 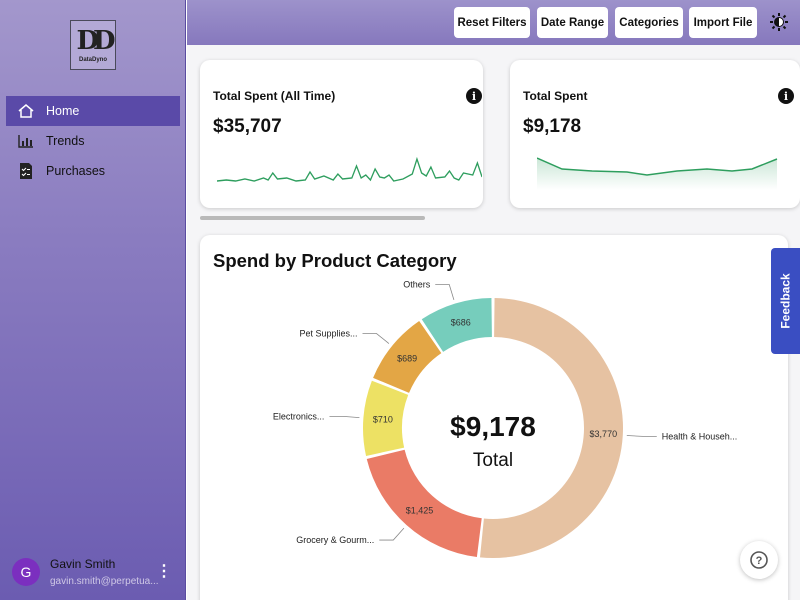 I want to click on user-name: Gavin Smith, so click(x=83, y=564).